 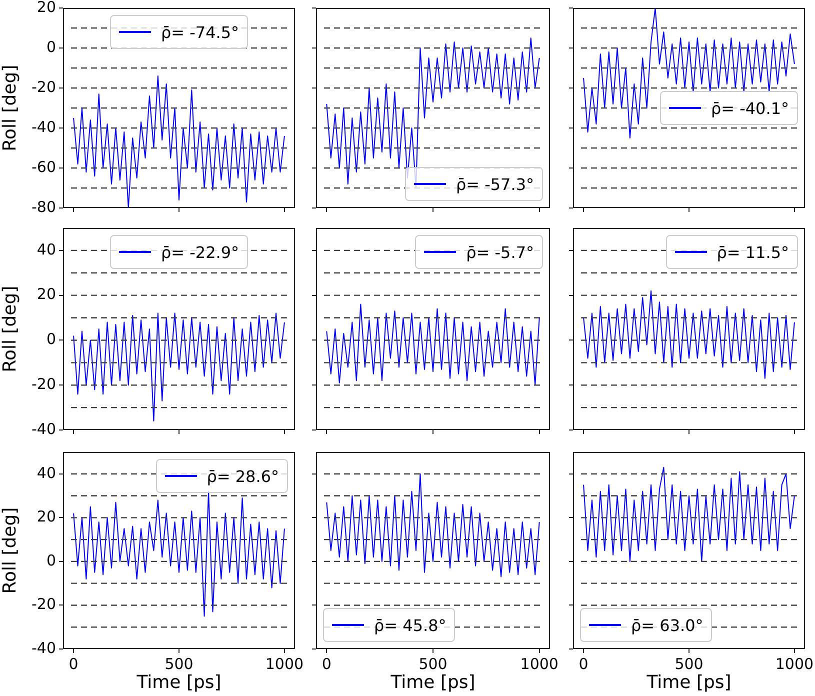 What do you see at coordinates (44, 167) in the screenshot?
I see `y-tick-label: -60` at bounding box center [44, 167].